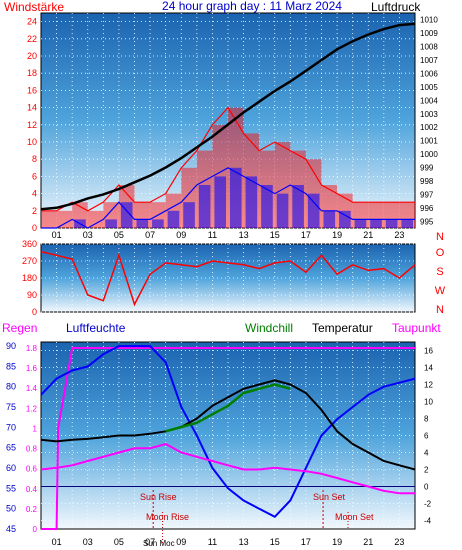  I want to click on pressure-axis-tick: 997, so click(427, 194).